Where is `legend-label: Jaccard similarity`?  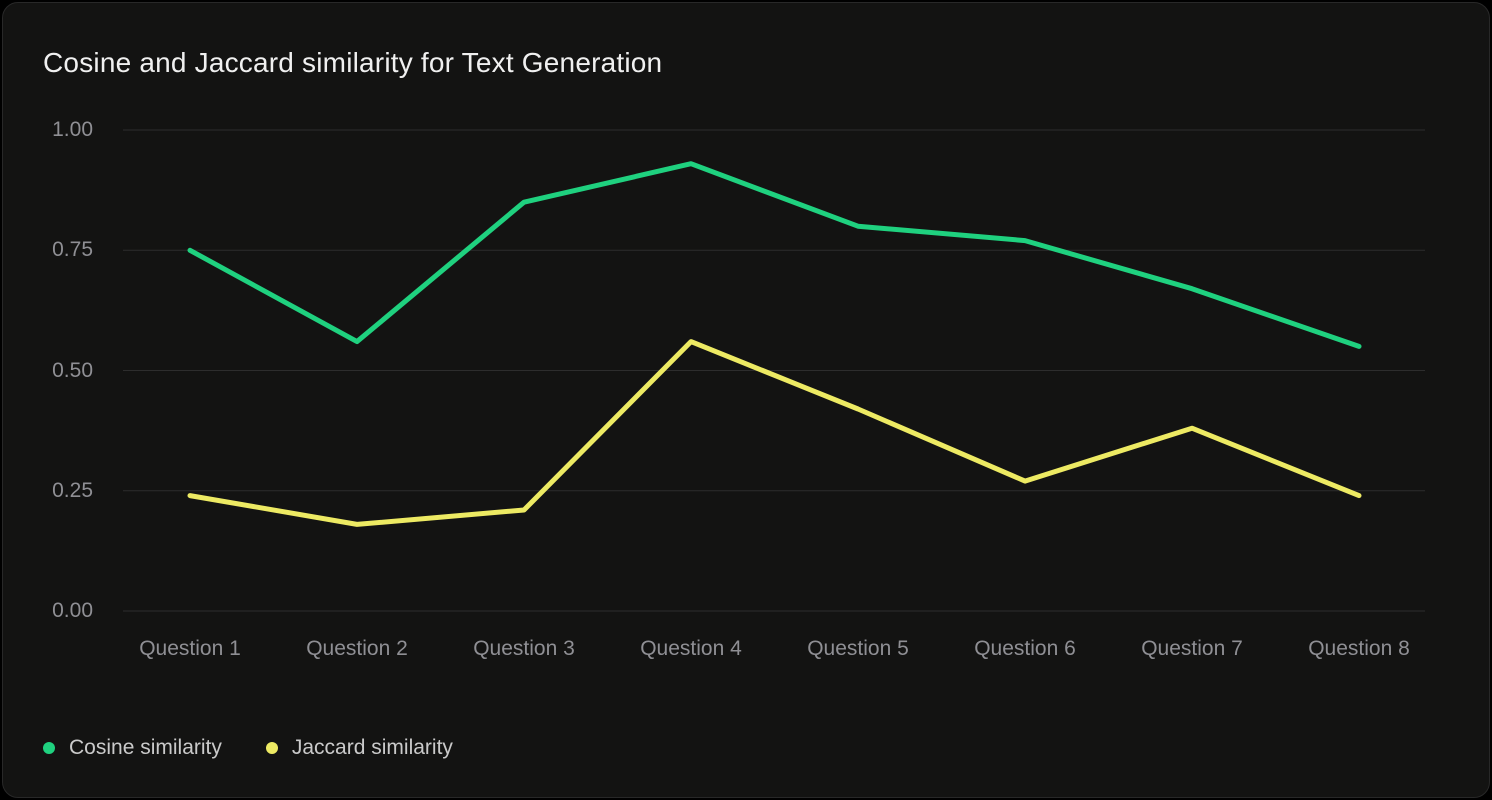
legend-label: Jaccard similarity is located at coordinates (372, 747).